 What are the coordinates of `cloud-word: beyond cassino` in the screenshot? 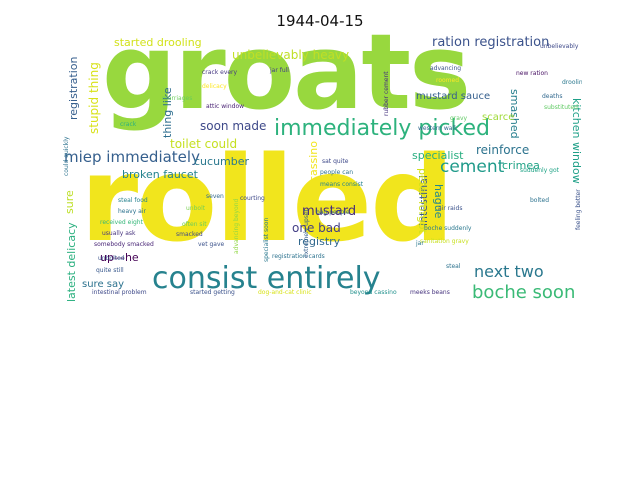 It's located at (373, 292).